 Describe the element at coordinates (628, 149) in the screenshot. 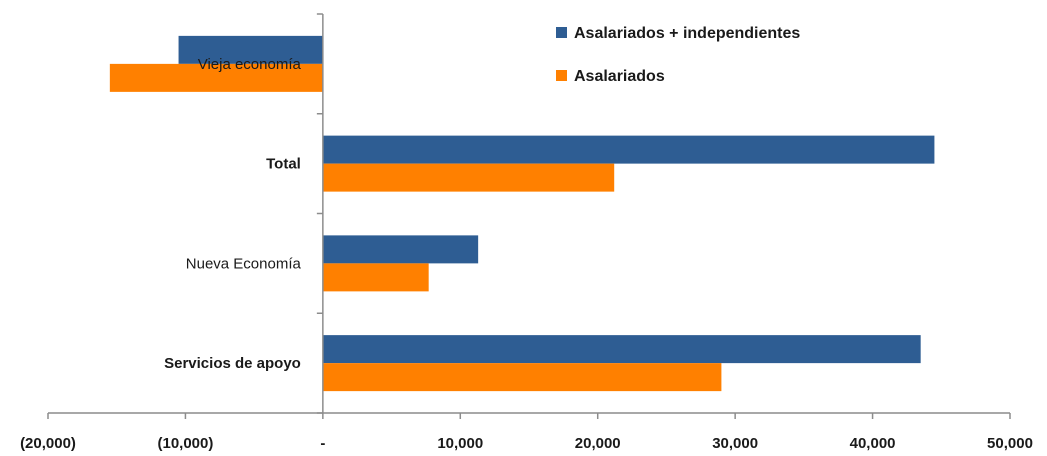

I see `bar-asalariados-independientes-total` at that location.